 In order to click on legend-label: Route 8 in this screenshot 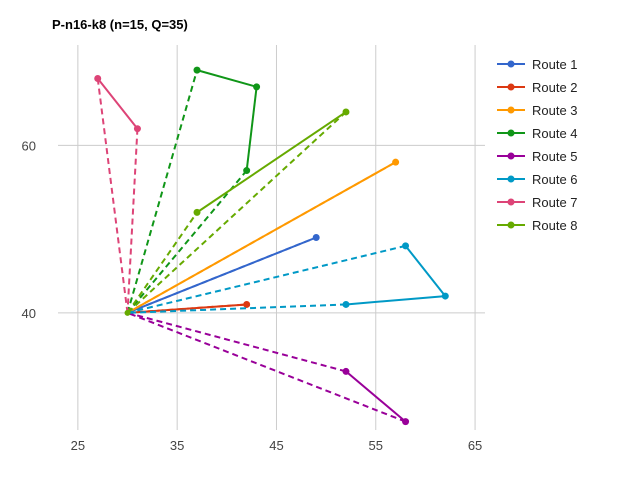, I will do `click(555, 225)`.